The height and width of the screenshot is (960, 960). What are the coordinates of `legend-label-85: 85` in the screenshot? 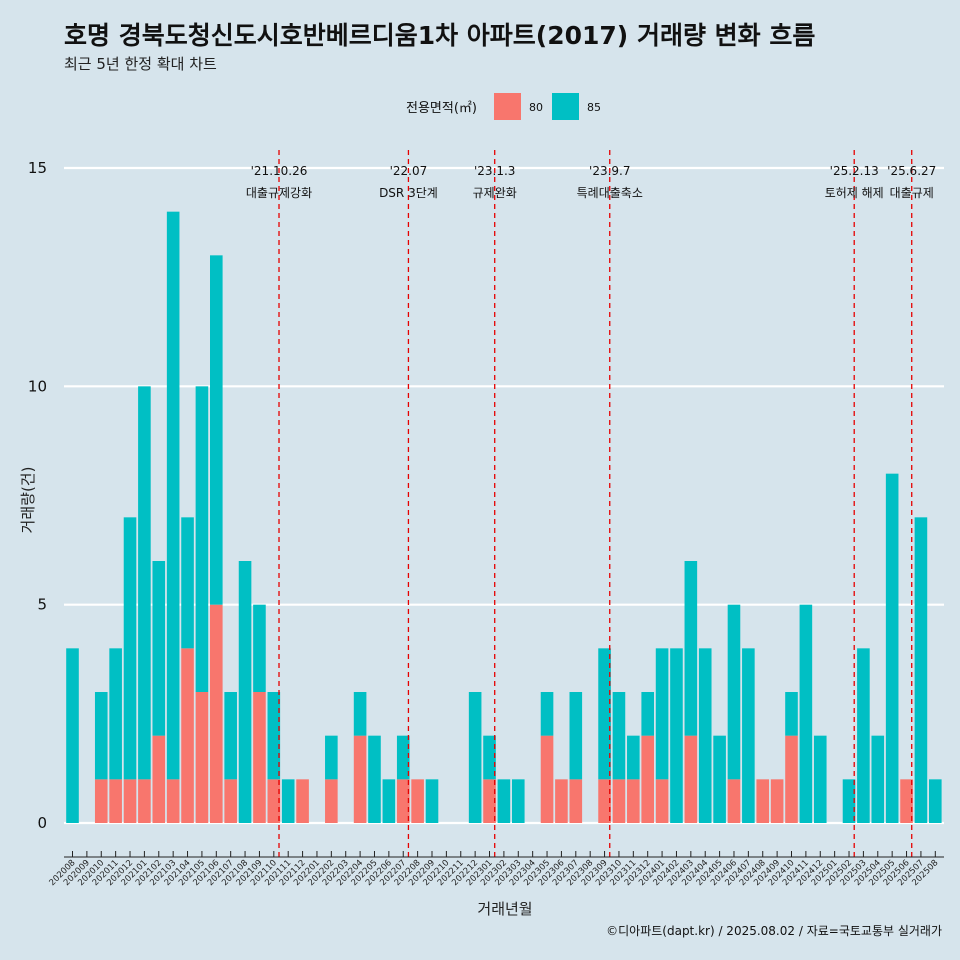 It's located at (594, 107).